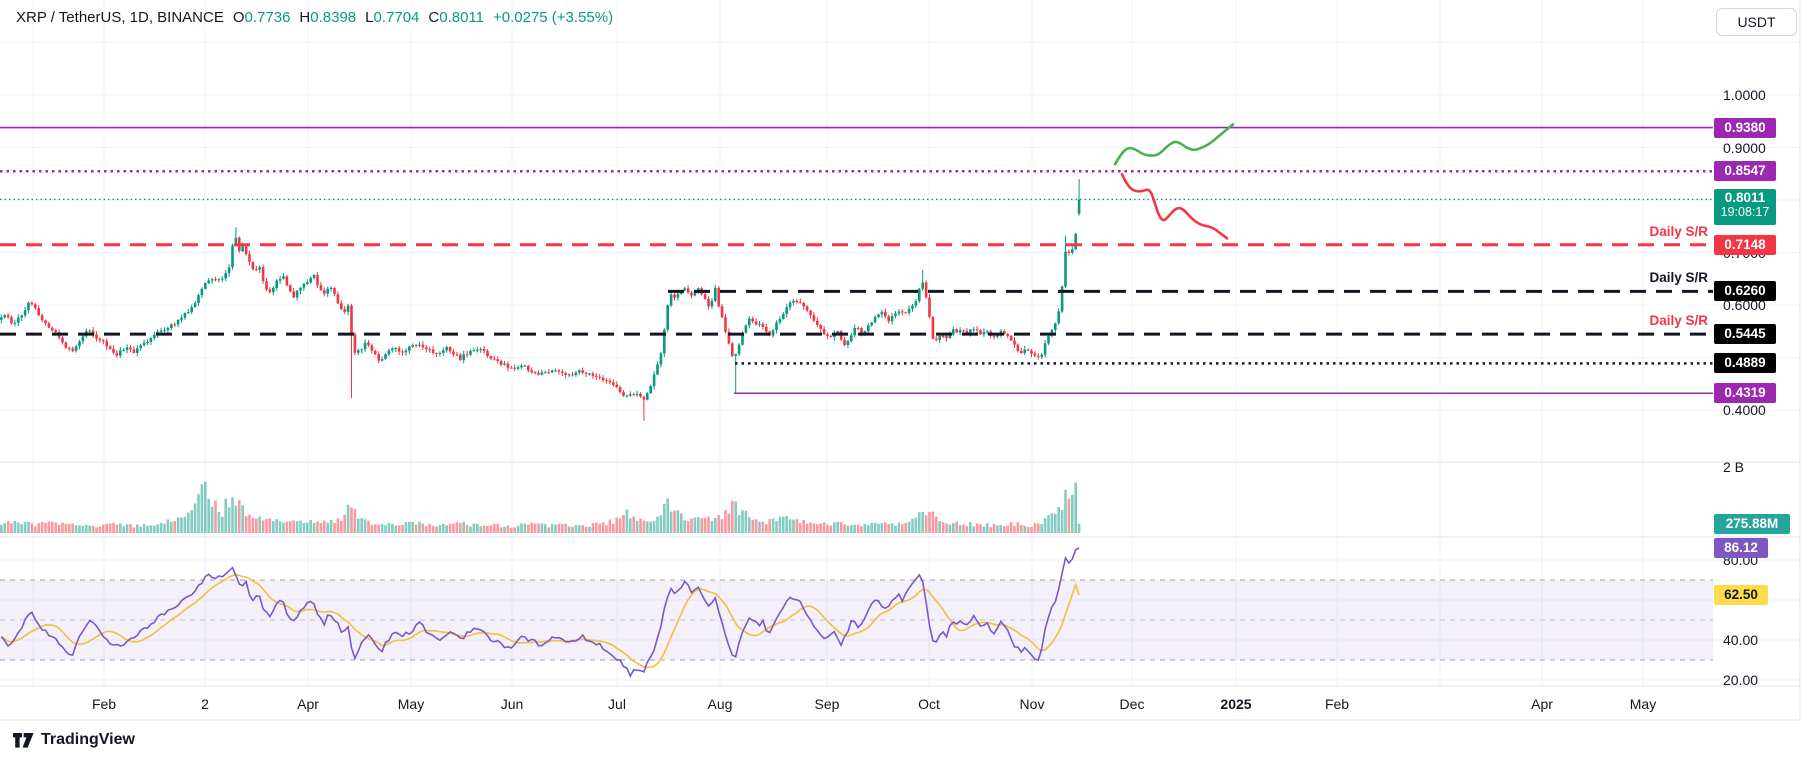 The width and height of the screenshot is (1815, 766). Describe the element at coordinates (261, 17) in the screenshot. I see `ohlc-O: O0.7736` at that location.